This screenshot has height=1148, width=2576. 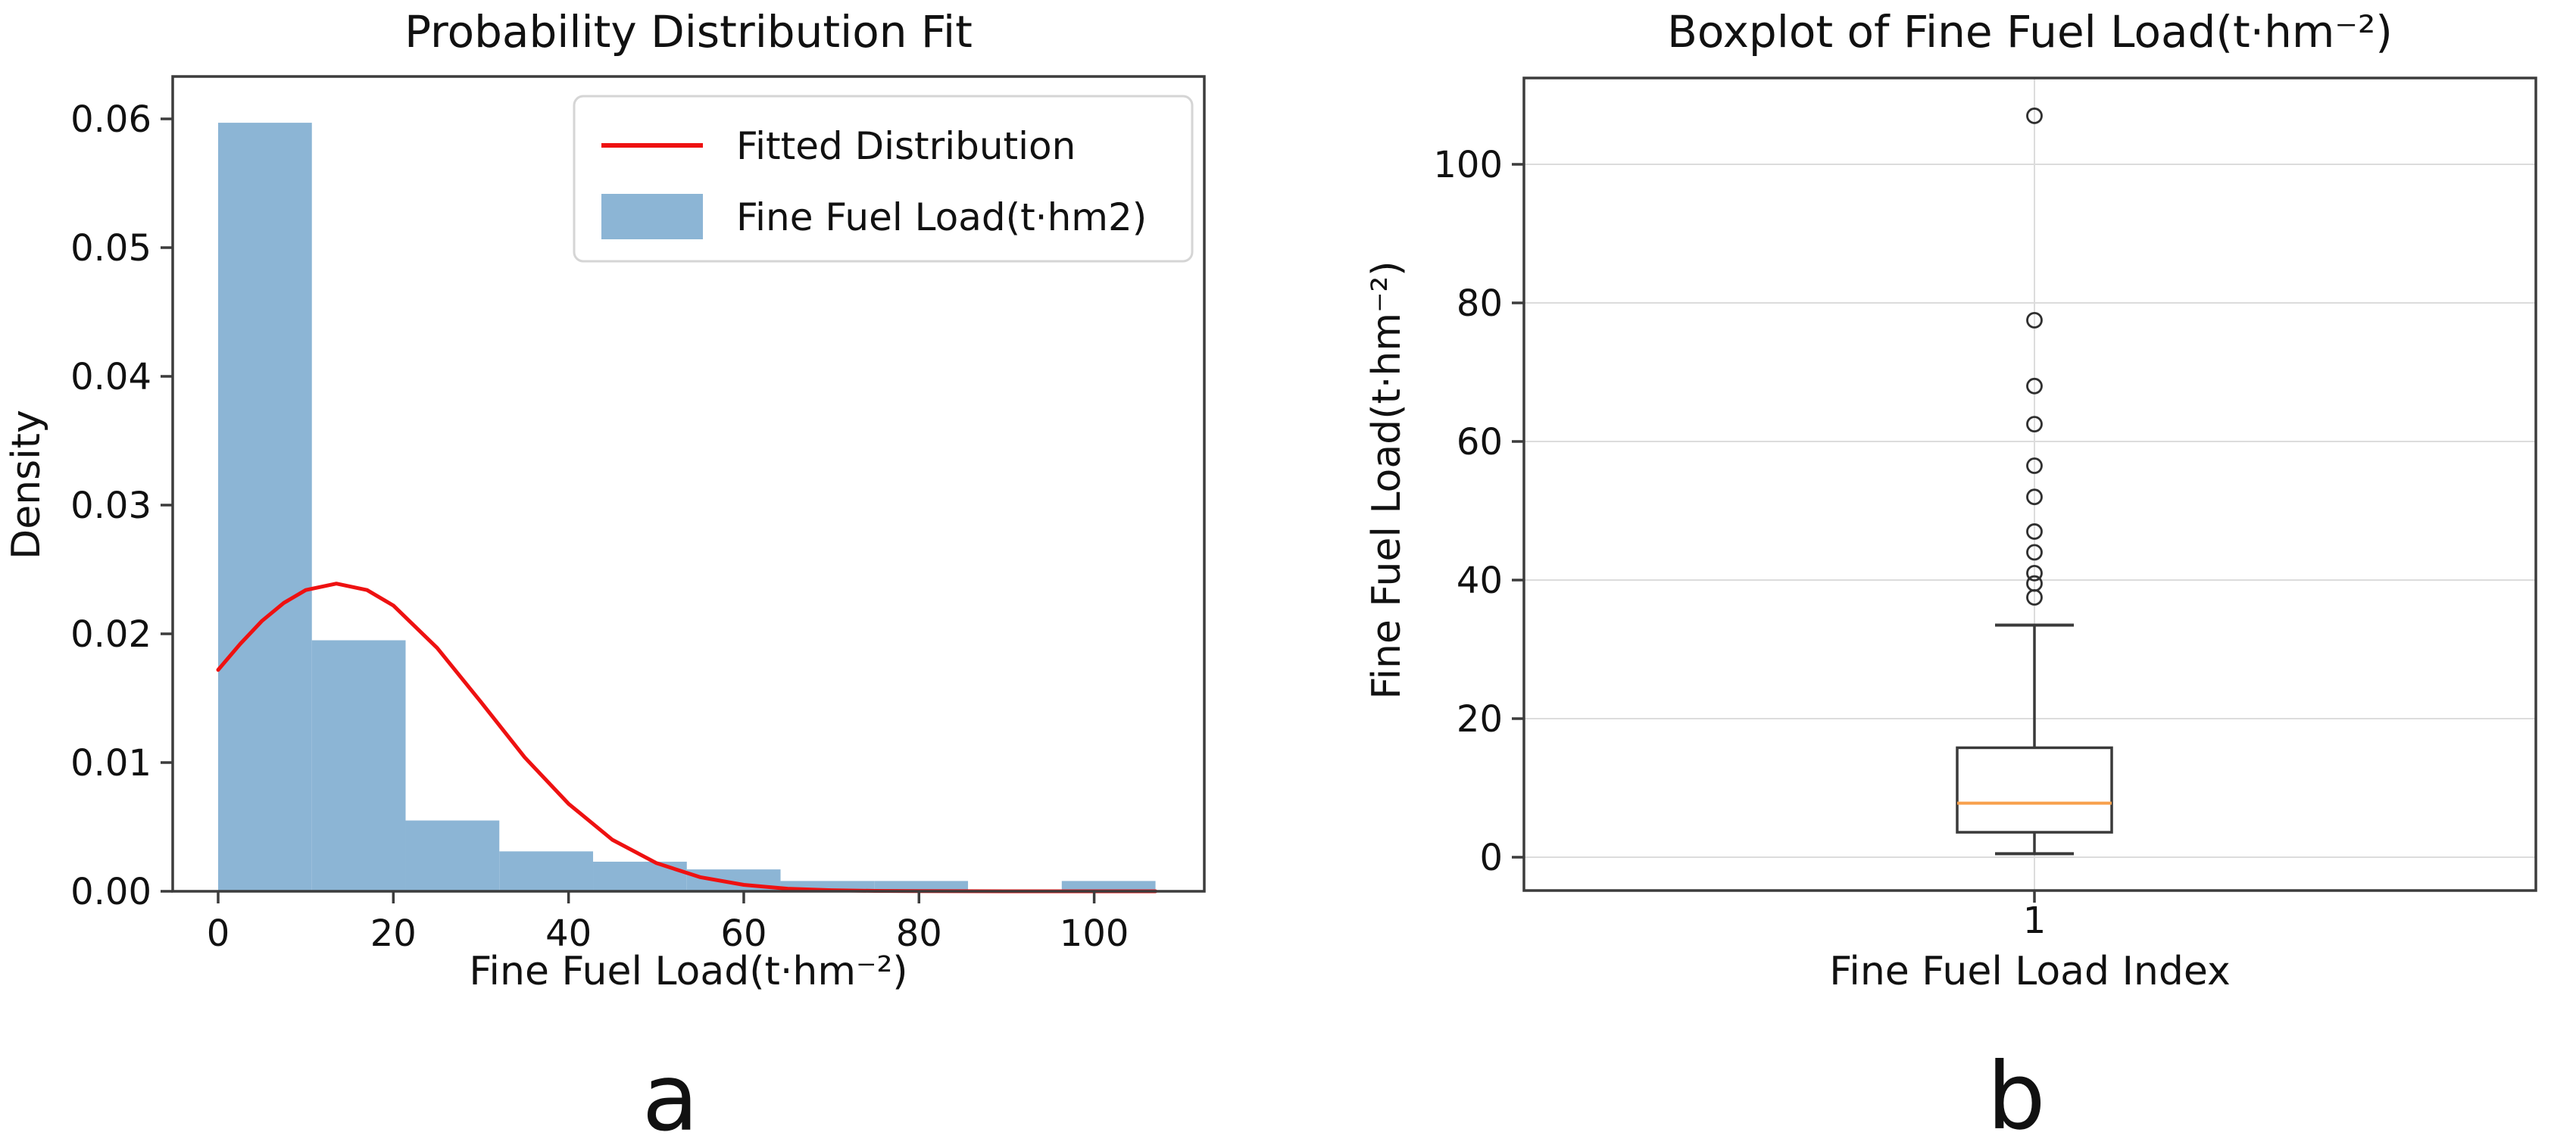 What do you see at coordinates (1094, 934) in the screenshot?
I see `x-tick-label: 100` at bounding box center [1094, 934].